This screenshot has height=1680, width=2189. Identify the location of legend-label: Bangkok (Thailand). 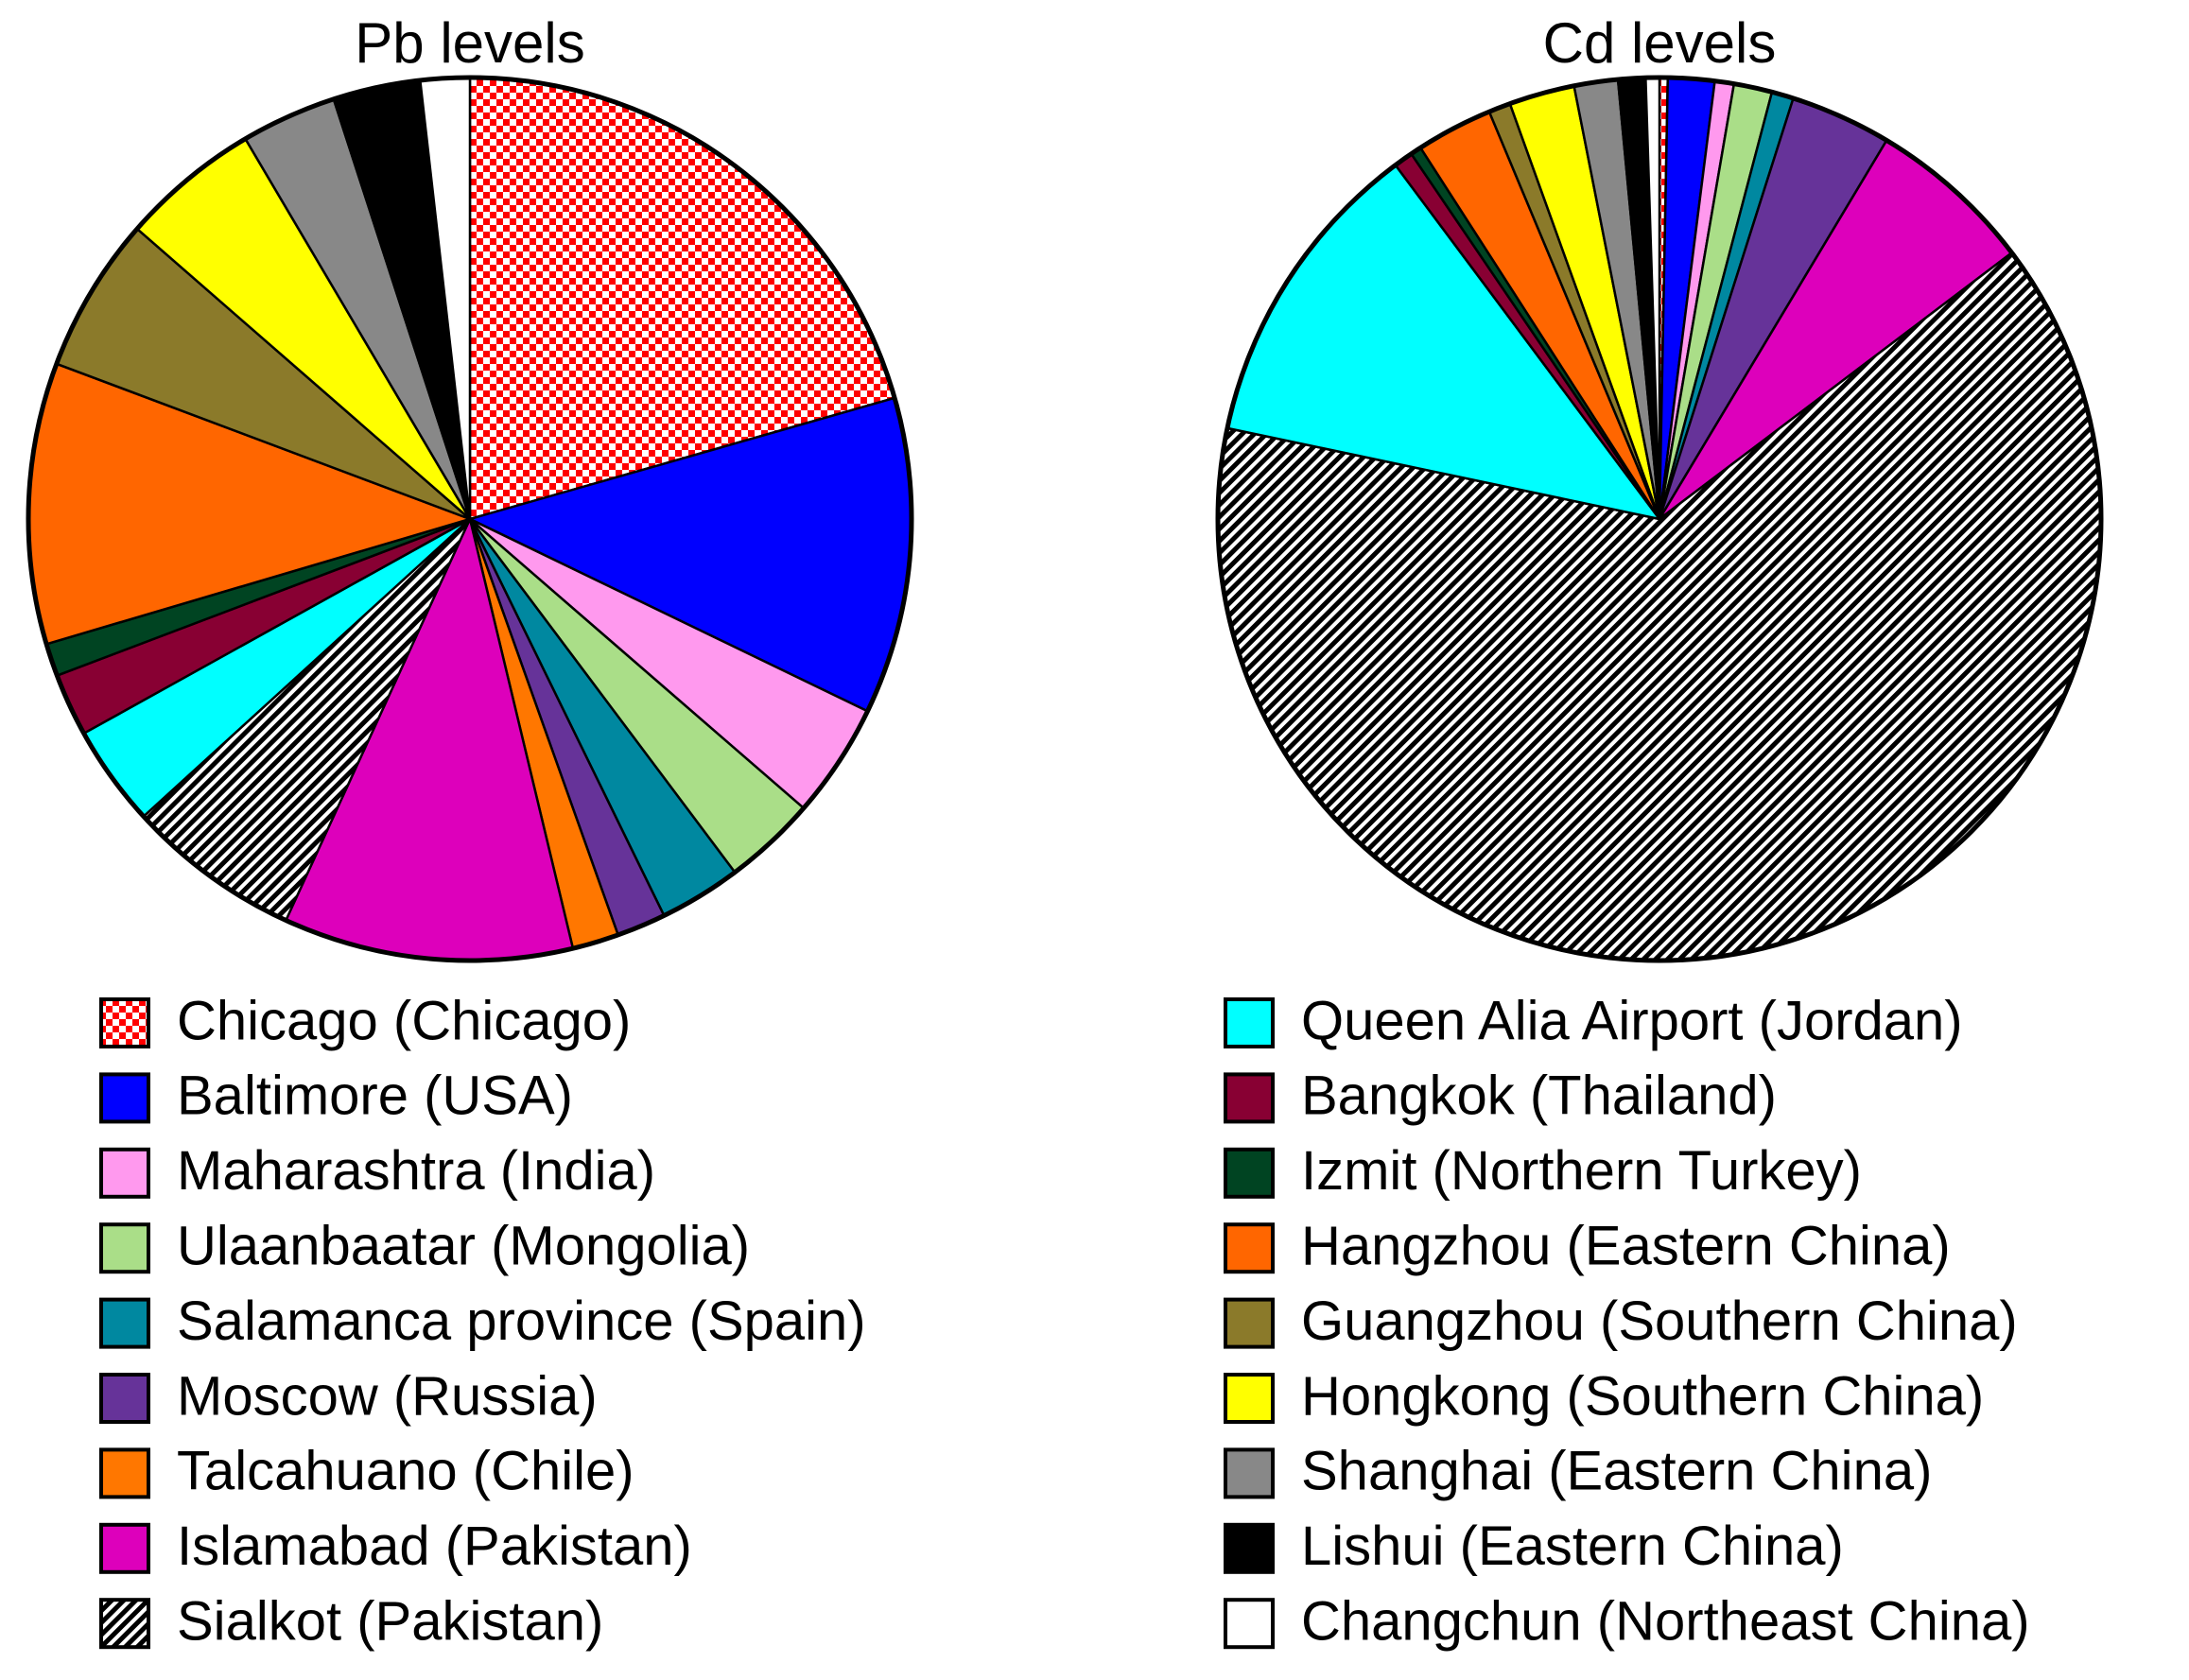
(1539, 1096).